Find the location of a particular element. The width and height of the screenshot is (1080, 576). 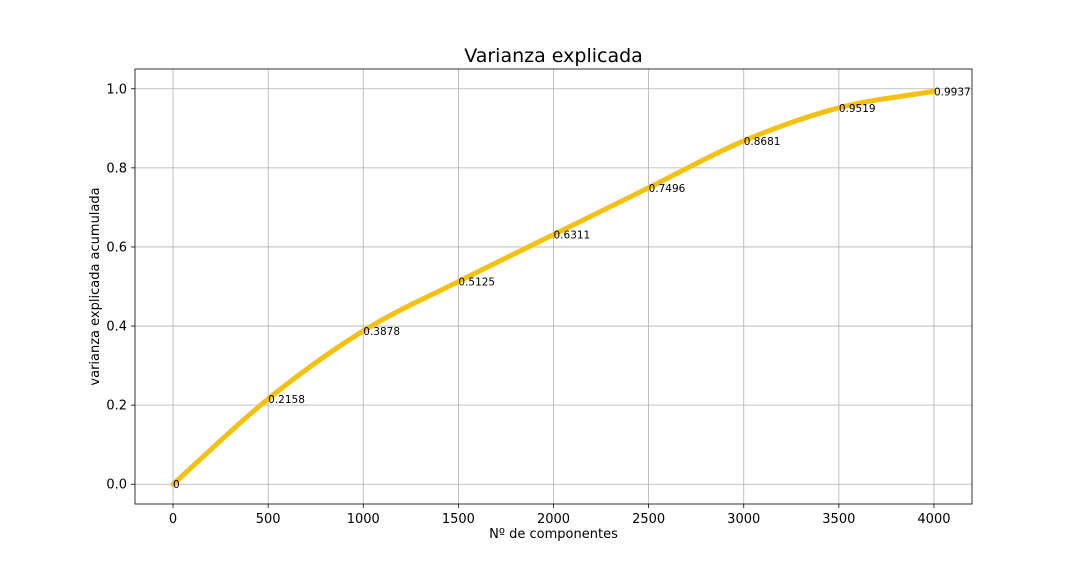

x-tick-label: 3500 is located at coordinates (838, 519).